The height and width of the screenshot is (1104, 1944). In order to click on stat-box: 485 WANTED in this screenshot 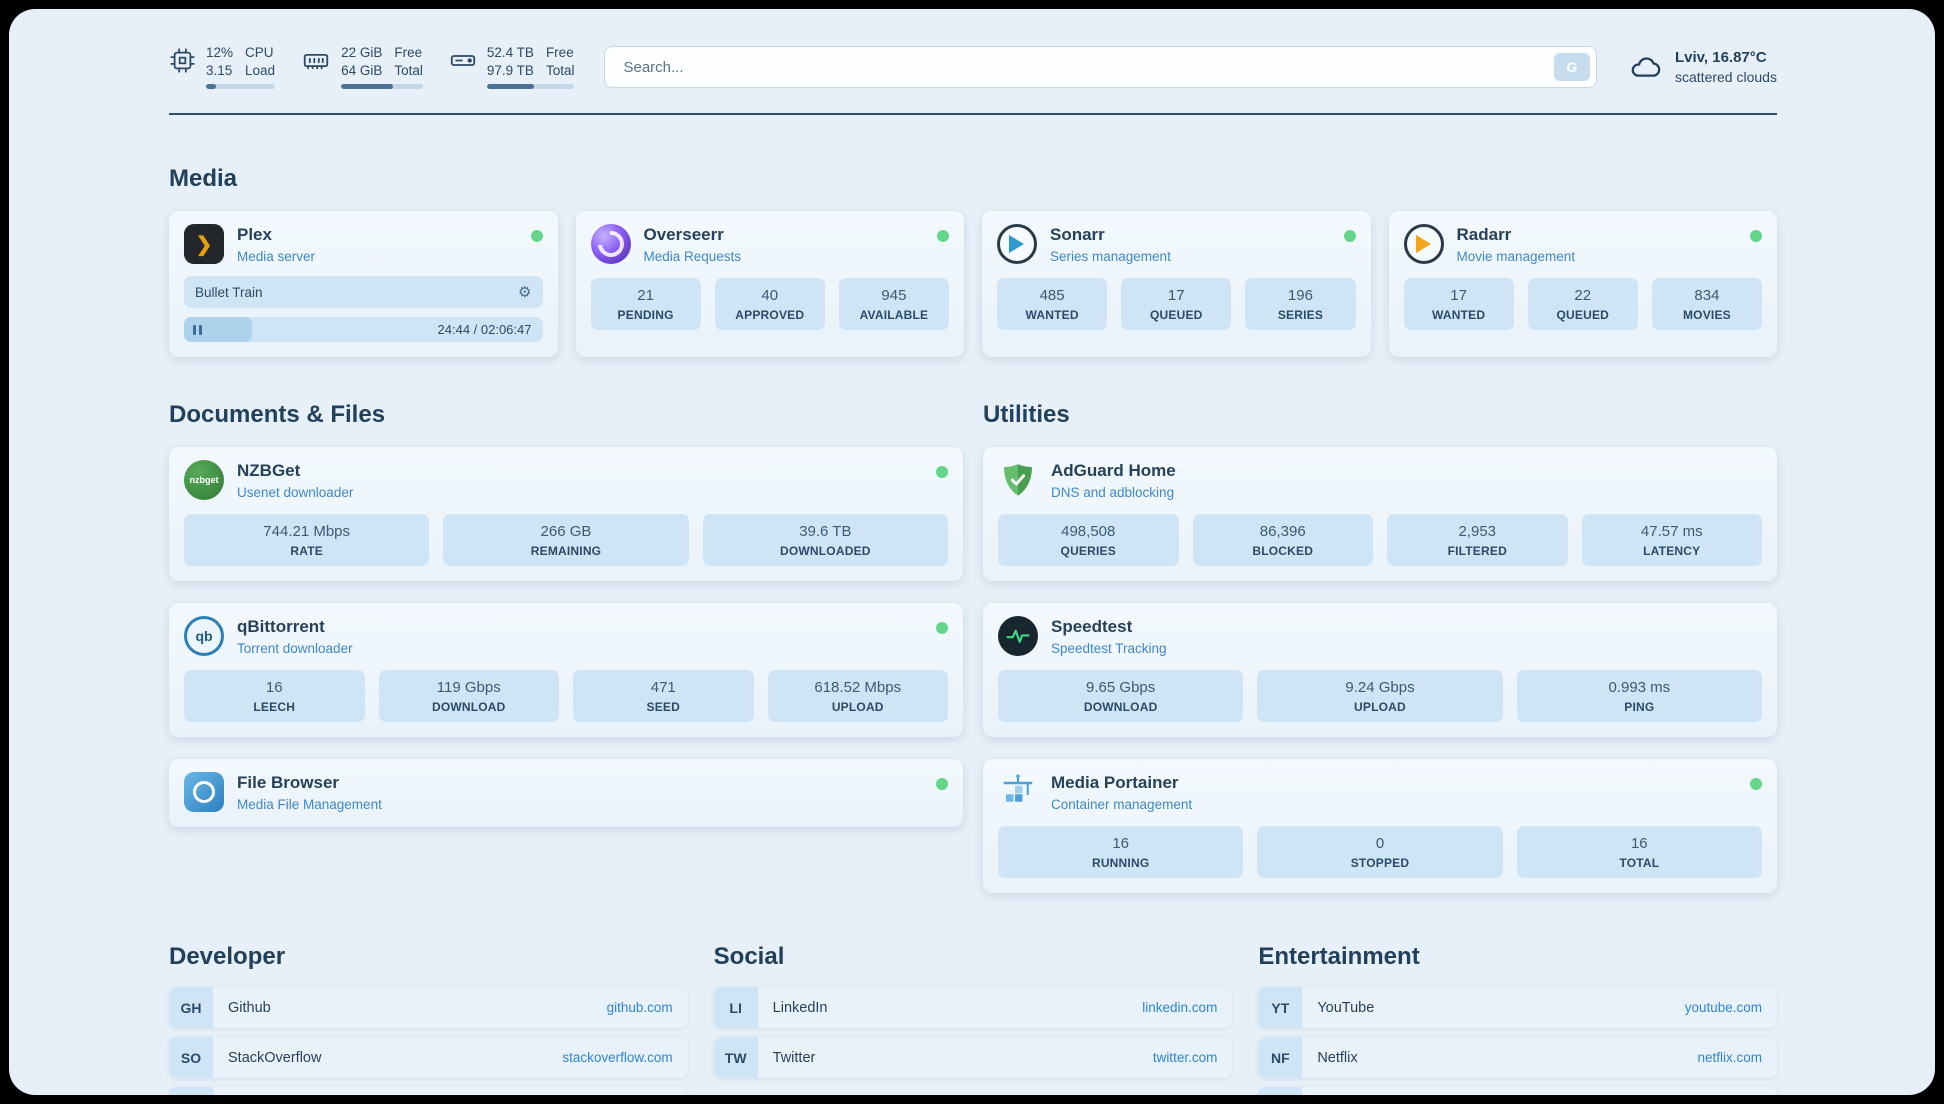, I will do `click(1052, 304)`.